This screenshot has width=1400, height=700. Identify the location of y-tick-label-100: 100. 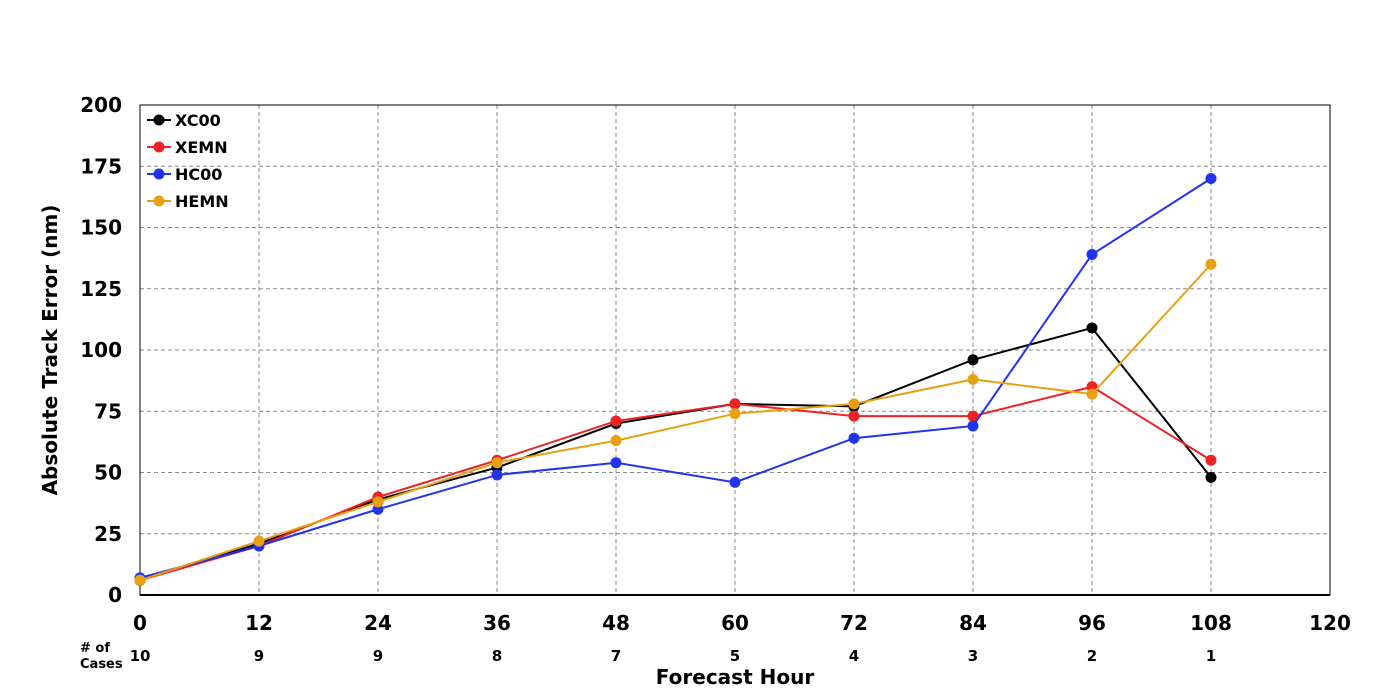
(101, 350).